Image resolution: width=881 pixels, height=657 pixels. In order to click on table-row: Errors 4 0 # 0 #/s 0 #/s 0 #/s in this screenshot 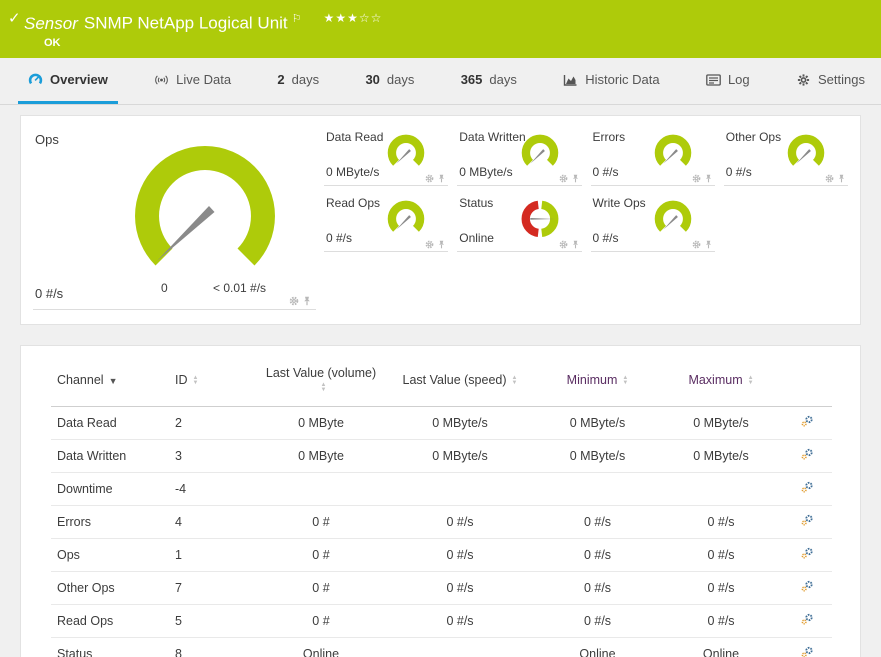, I will do `click(441, 522)`.